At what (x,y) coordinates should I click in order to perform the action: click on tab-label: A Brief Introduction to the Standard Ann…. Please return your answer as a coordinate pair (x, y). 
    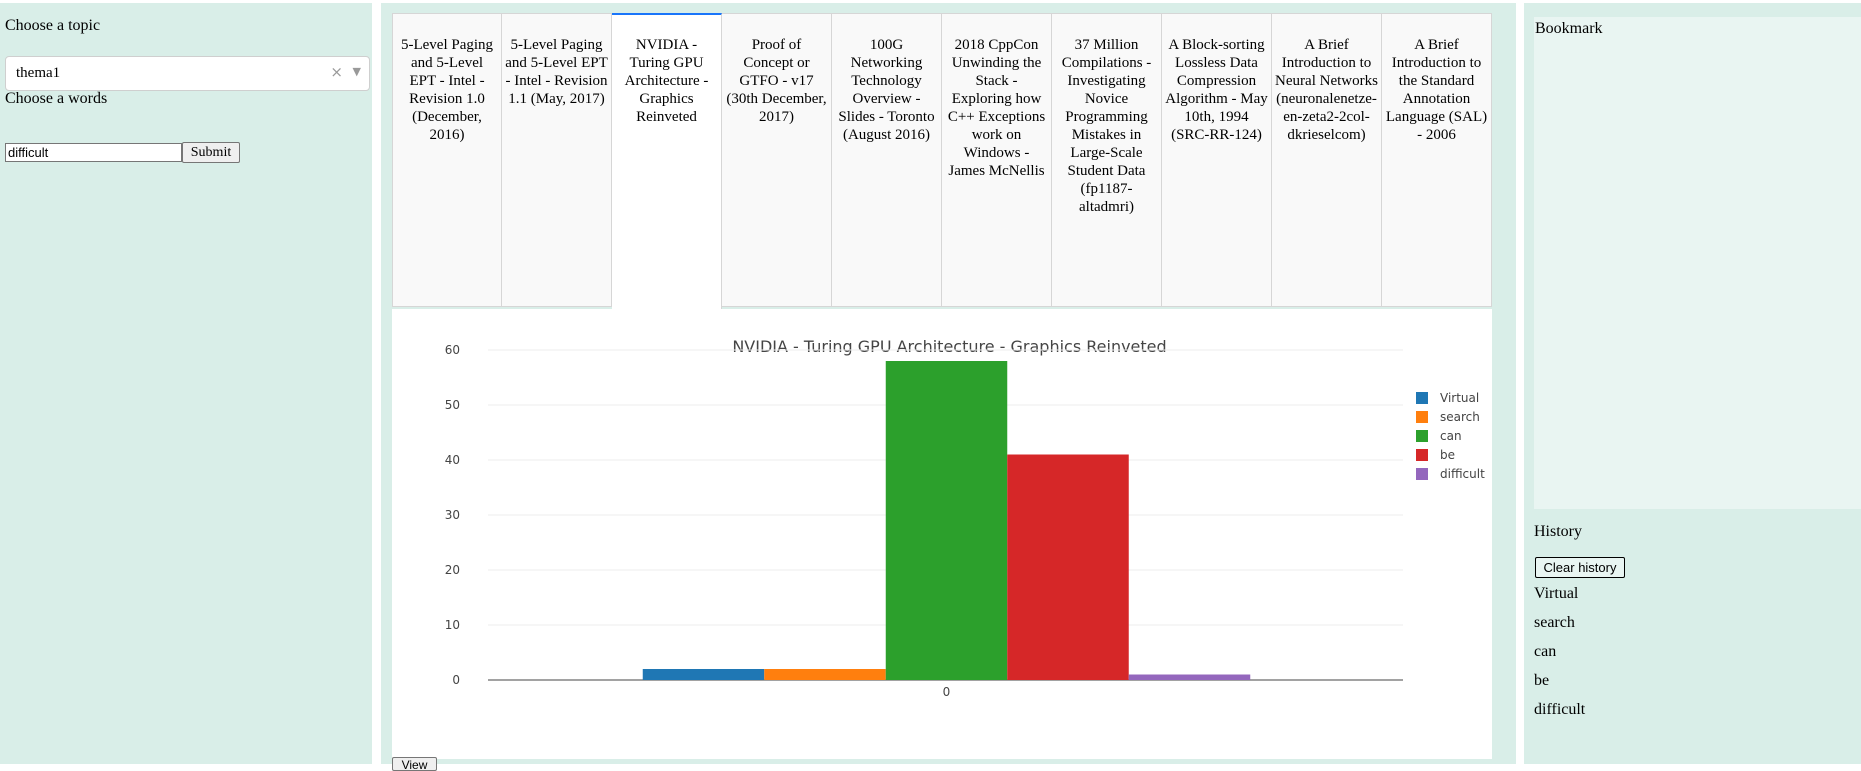
    Looking at the image, I should click on (1436, 90).